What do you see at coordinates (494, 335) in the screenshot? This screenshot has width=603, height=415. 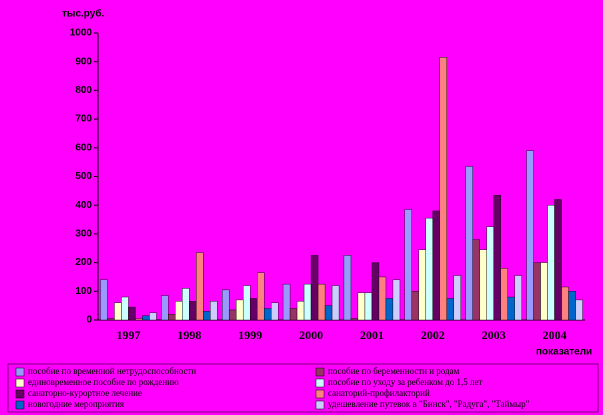 I see `x-tick-label: 2003` at bounding box center [494, 335].